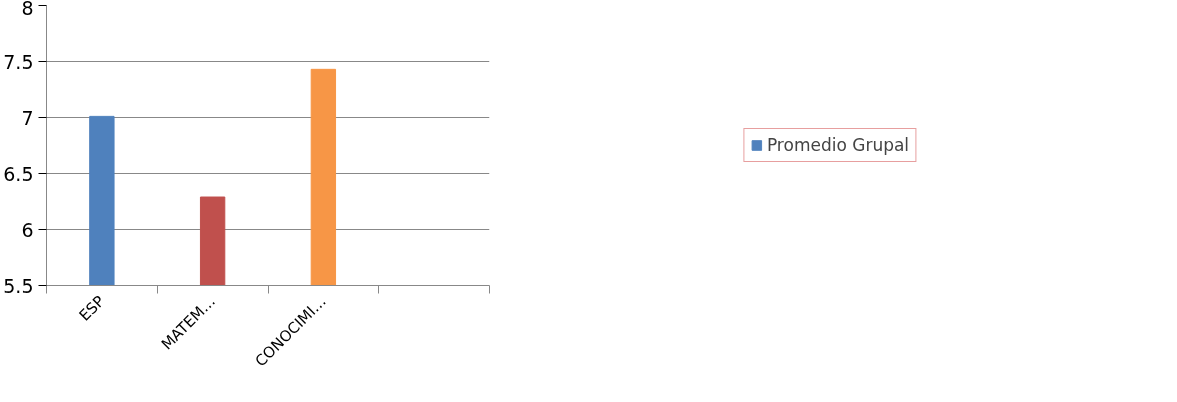 This screenshot has width=1177, height=402. Describe the element at coordinates (18, 285) in the screenshot. I see `y-tick-label: 5.5` at that location.